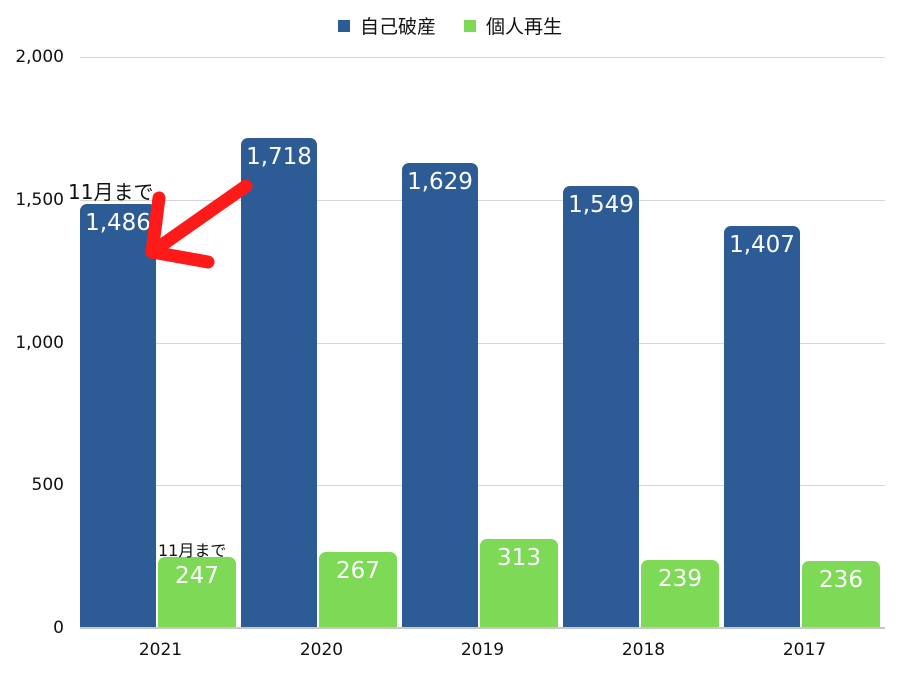 Image resolution: width=900 pixels, height=675 pixels. I want to click on bar-value-label: 1,407, so click(762, 245).